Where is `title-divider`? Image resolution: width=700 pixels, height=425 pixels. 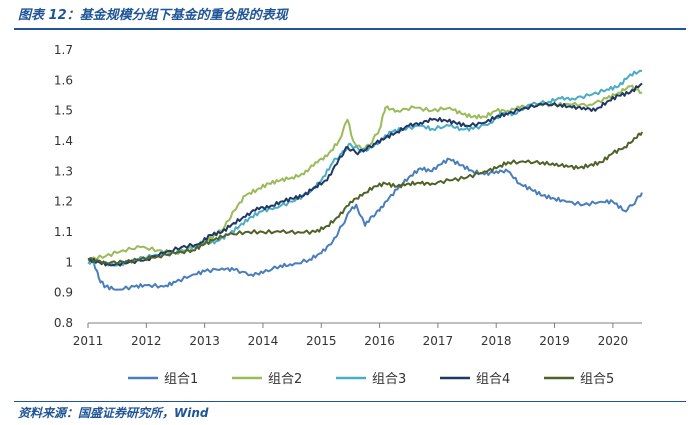
title-divider is located at coordinates (350, 29).